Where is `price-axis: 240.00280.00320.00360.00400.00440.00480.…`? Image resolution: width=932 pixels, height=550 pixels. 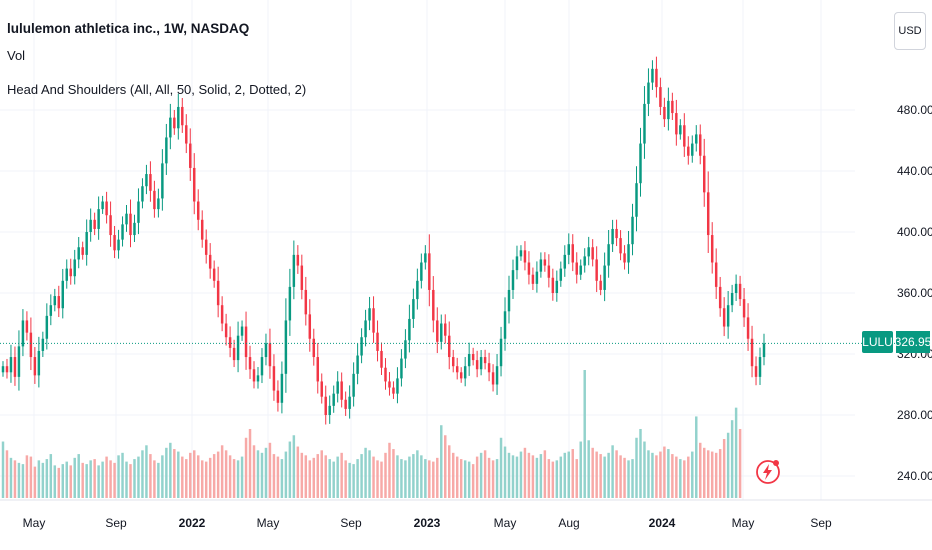 price-axis: 240.00280.00320.00360.00400.00440.00480.… is located at coordinates (914, 293).